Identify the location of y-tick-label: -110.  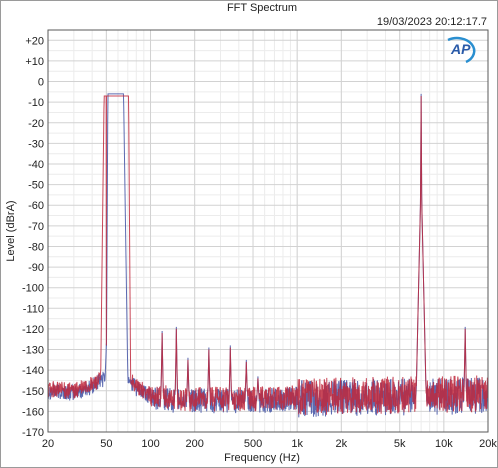
(33, 309).